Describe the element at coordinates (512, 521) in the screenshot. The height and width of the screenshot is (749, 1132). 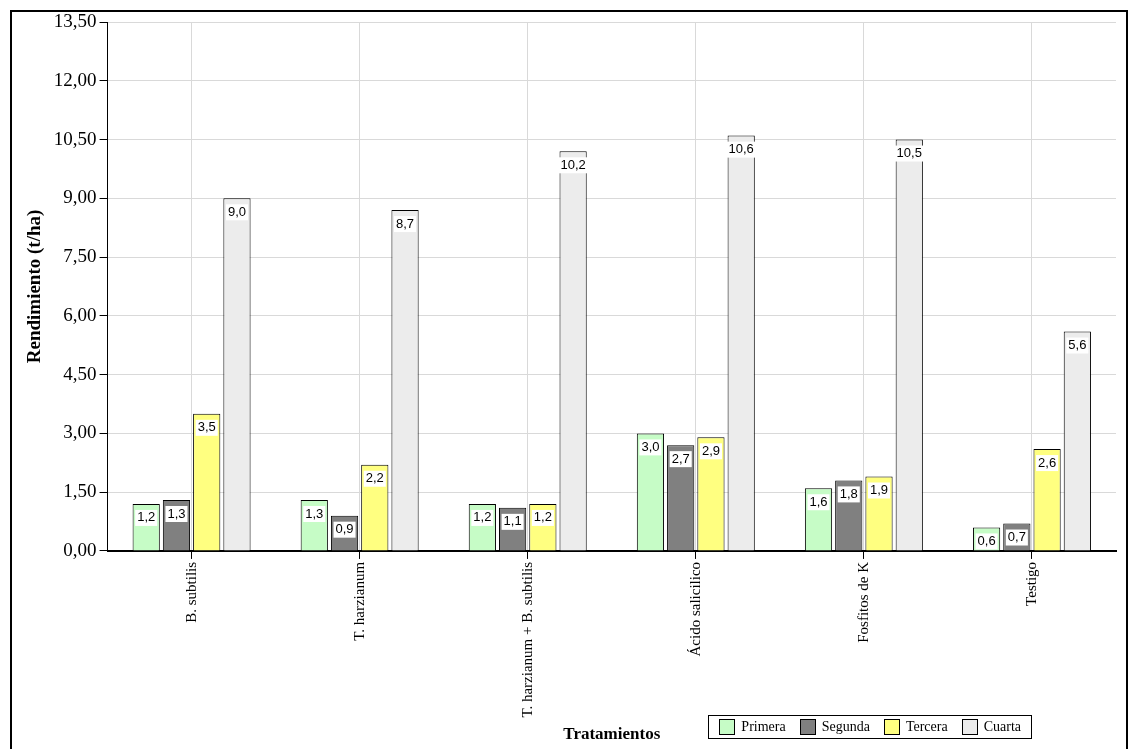
I see `data-label: 1,1` at that location.